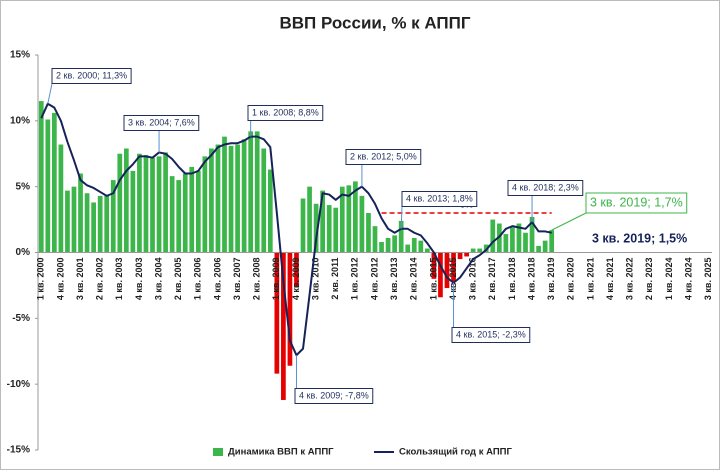 This screenshot has height=470, width=720. What do you see at coordinates (383, 168) in the screenshot?
I see `annotation: 2 кв. 2012; 5,0%` at bounding box center [383, 168].